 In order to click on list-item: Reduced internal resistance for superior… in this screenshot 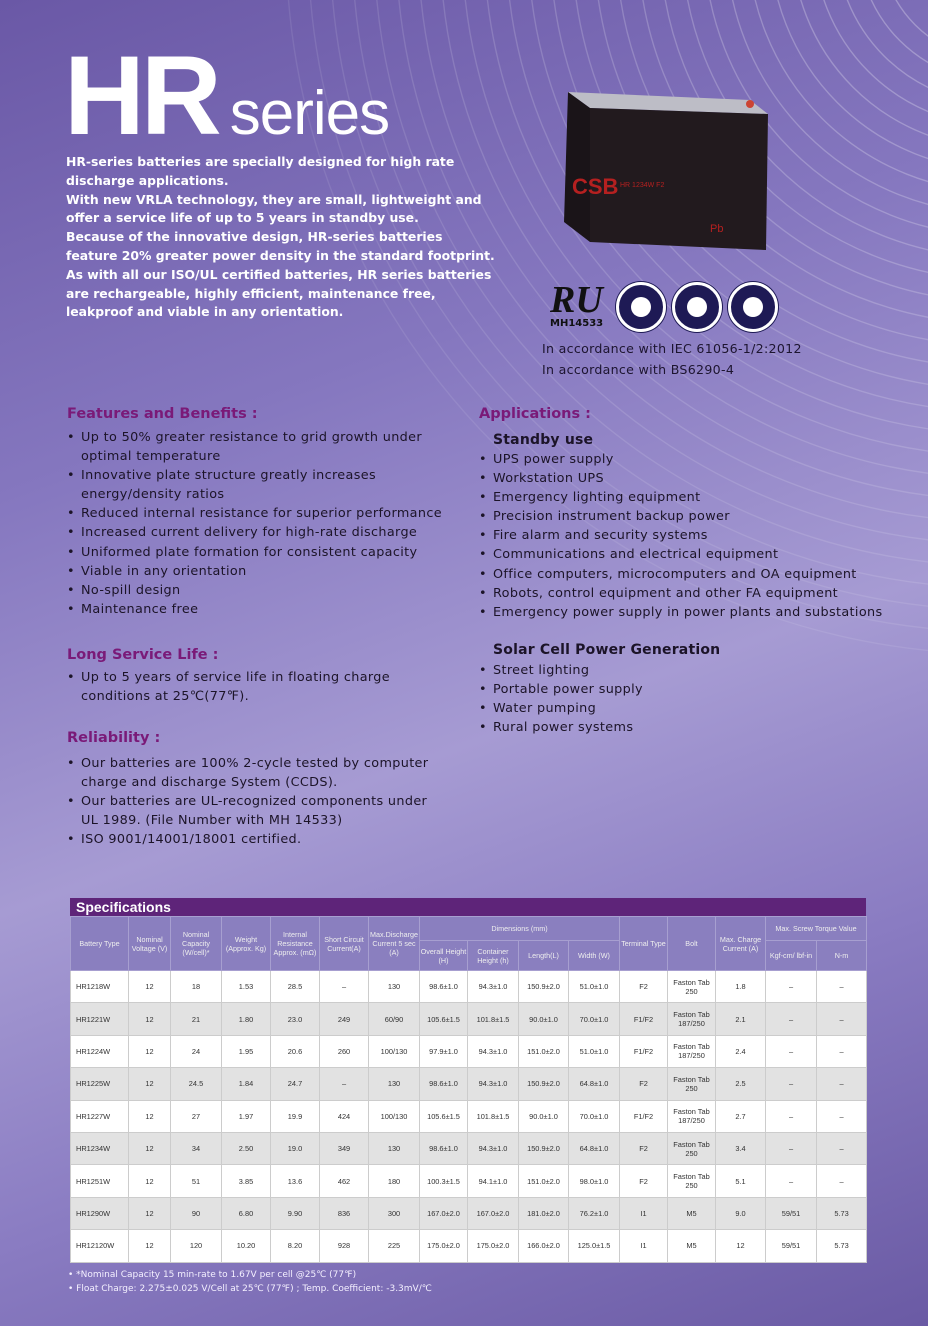, I will do `click(254, 513)`.